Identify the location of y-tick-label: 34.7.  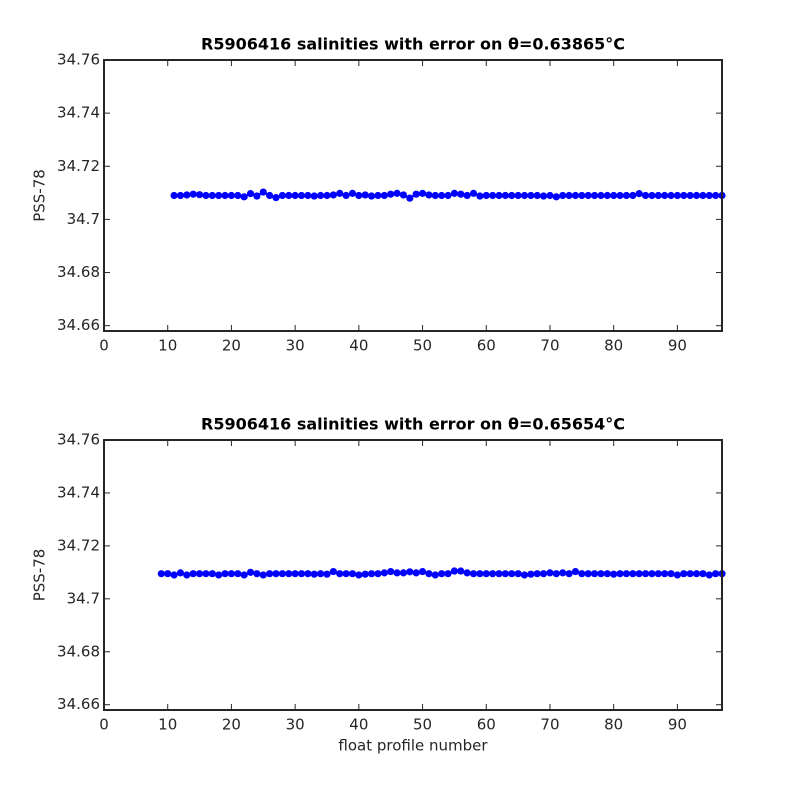
(83, 598).